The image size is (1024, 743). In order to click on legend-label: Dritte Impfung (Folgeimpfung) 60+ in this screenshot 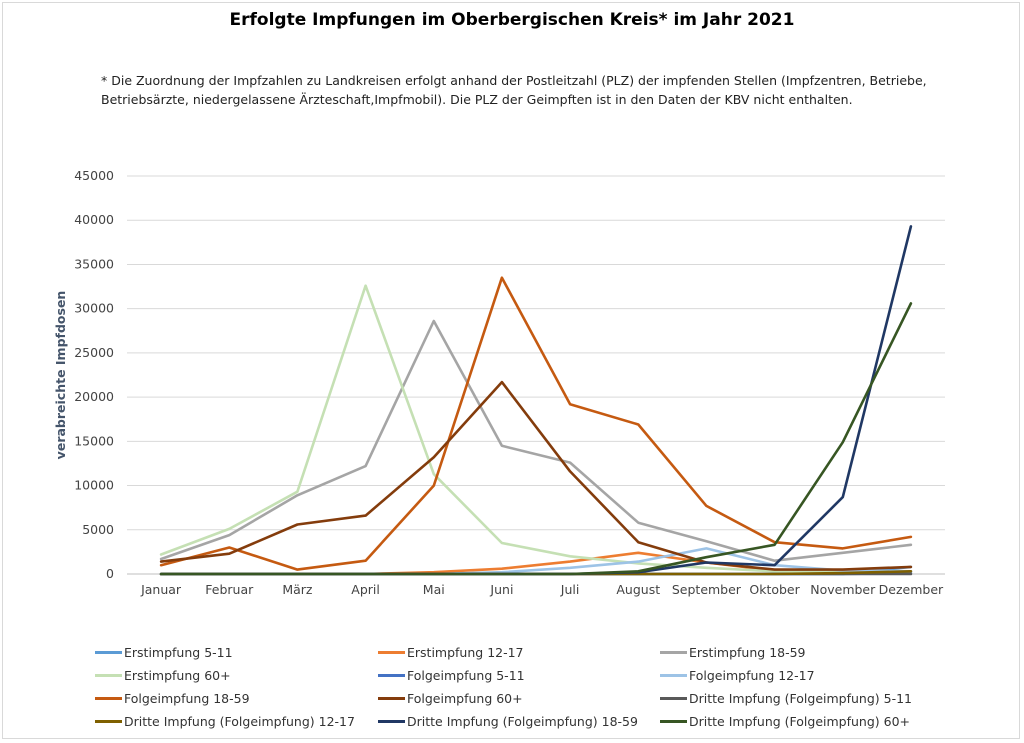, I will do `click(800, 721)`.